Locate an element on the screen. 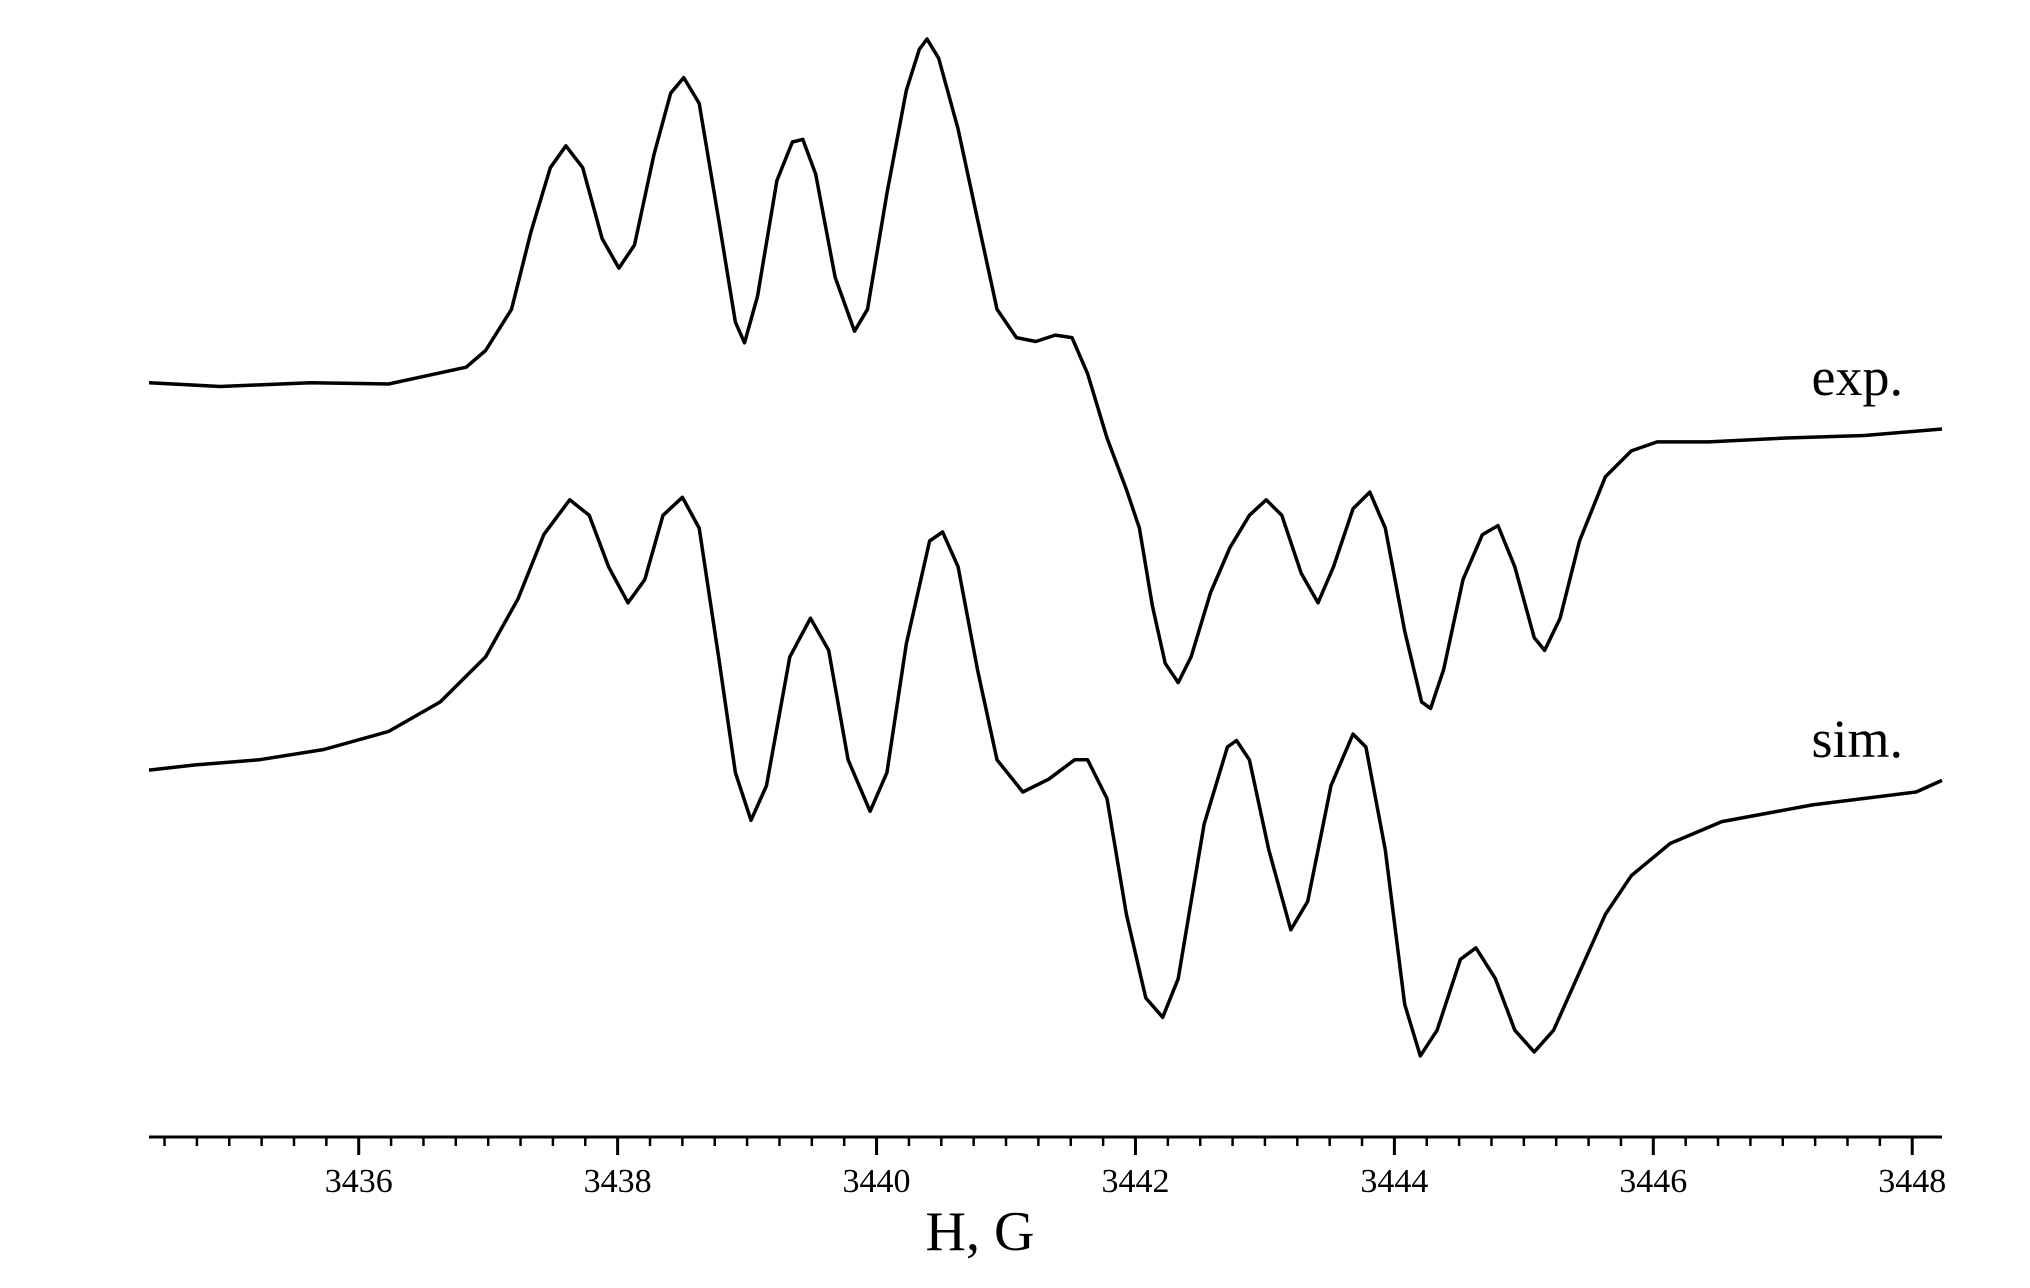 The width and height of the screenshot is (2030, 1288). annotation: exp. is located at coordinates (1857, 377).